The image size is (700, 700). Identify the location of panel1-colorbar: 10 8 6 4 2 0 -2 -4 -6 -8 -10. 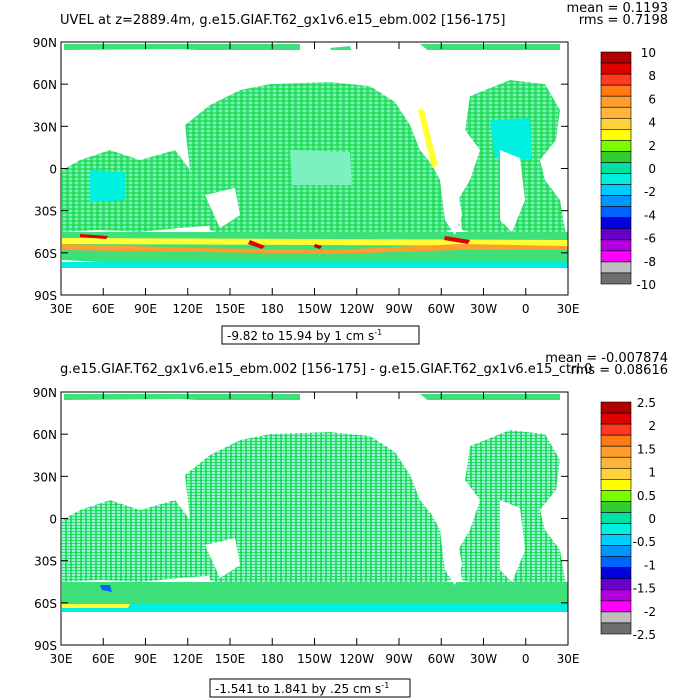
(628, 169).